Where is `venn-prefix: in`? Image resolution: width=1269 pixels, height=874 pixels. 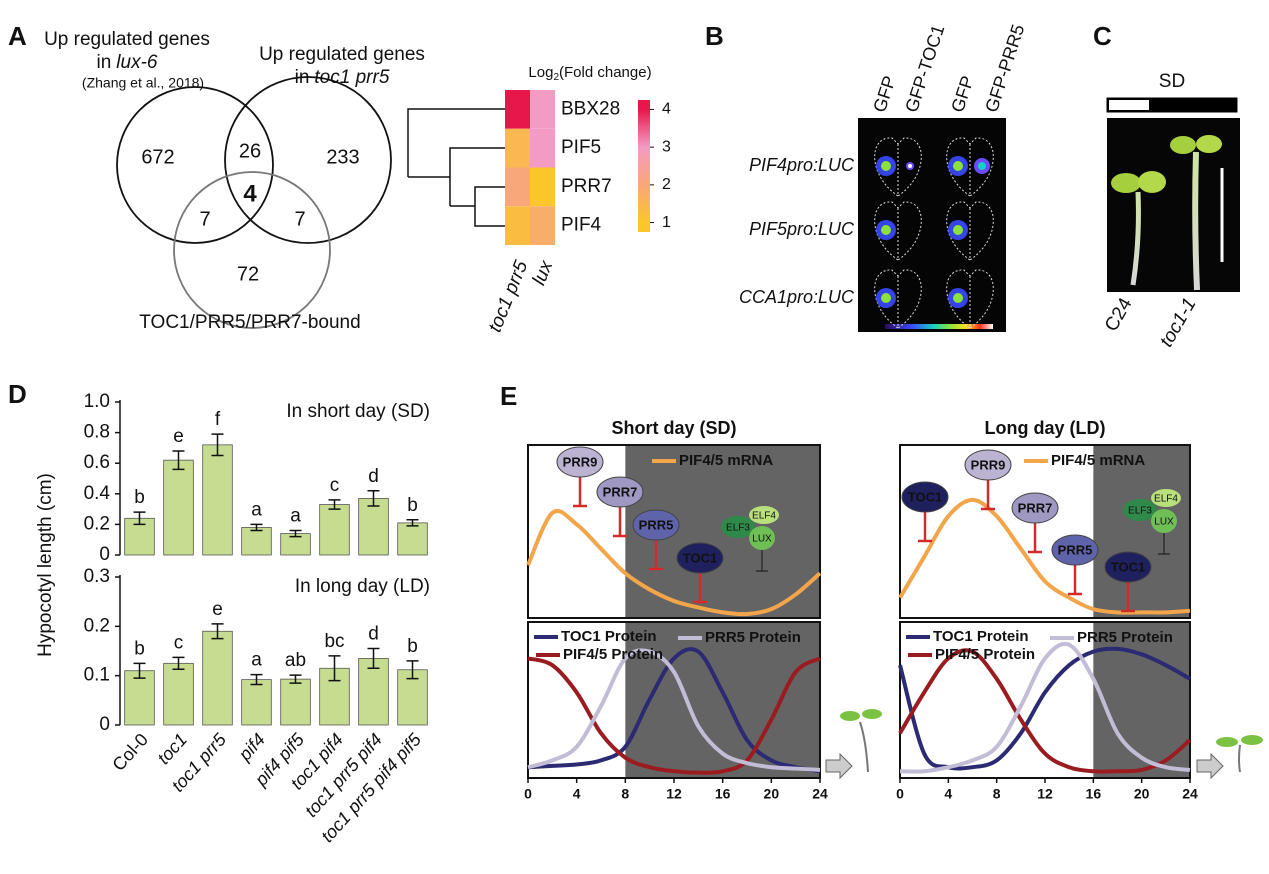 venn-prefix: in is located at coordinates (302, 77).